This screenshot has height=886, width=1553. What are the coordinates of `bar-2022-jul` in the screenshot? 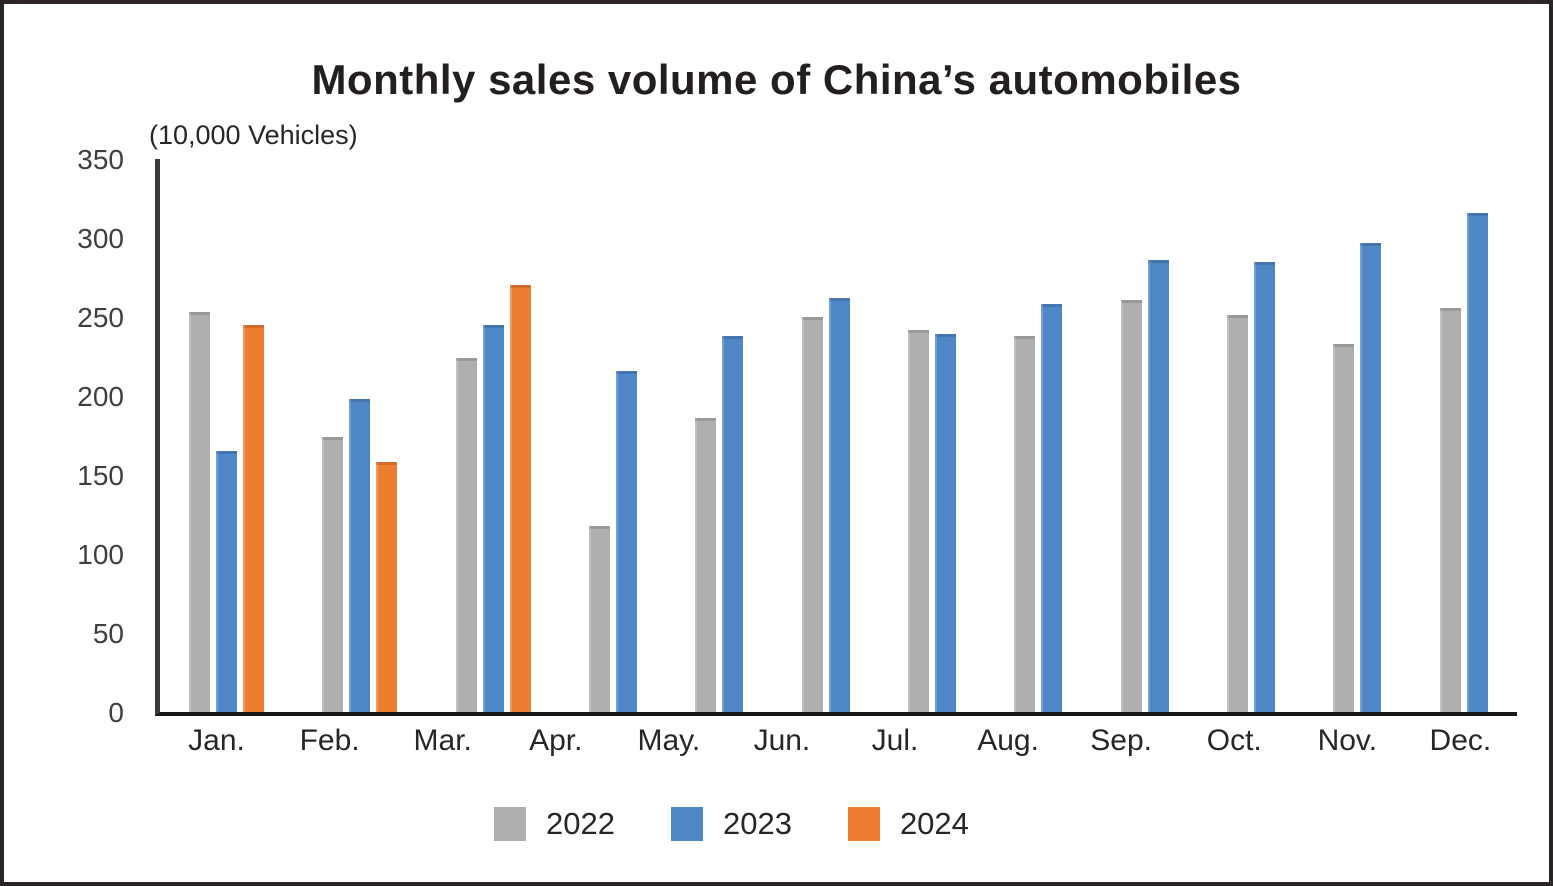 It's located at (919, 520).